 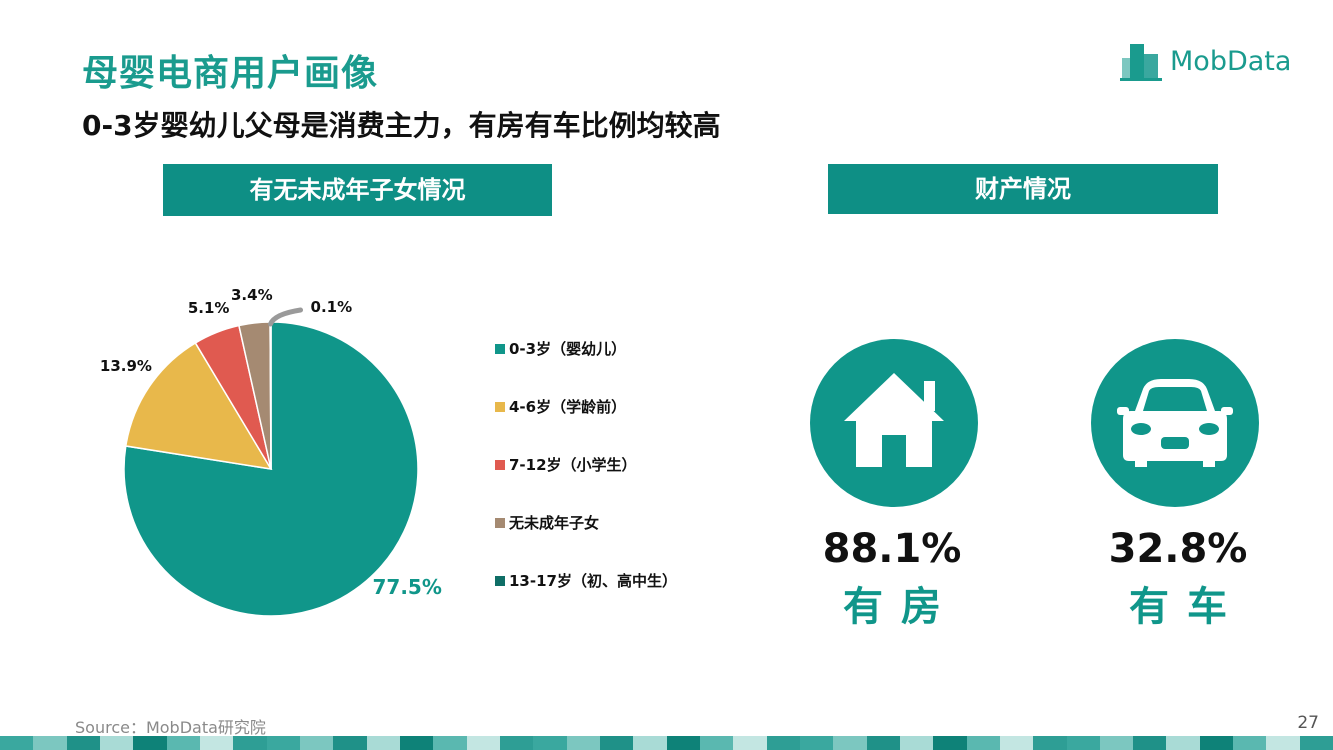 I want to click on house-stat-label: 有房, so click(x=901, y=607).